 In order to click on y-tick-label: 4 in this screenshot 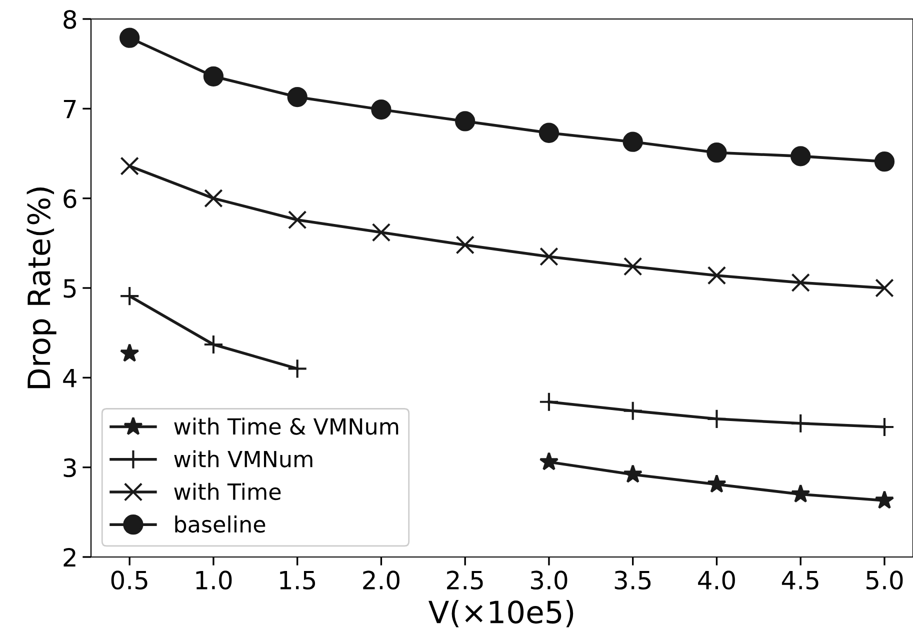, I will do `click(69, 378)`.